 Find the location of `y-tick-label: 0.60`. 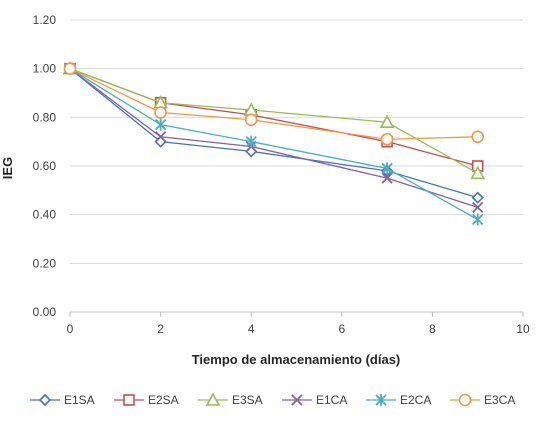

y-tick-label: 0.60 is located at coordinates (45, 166).